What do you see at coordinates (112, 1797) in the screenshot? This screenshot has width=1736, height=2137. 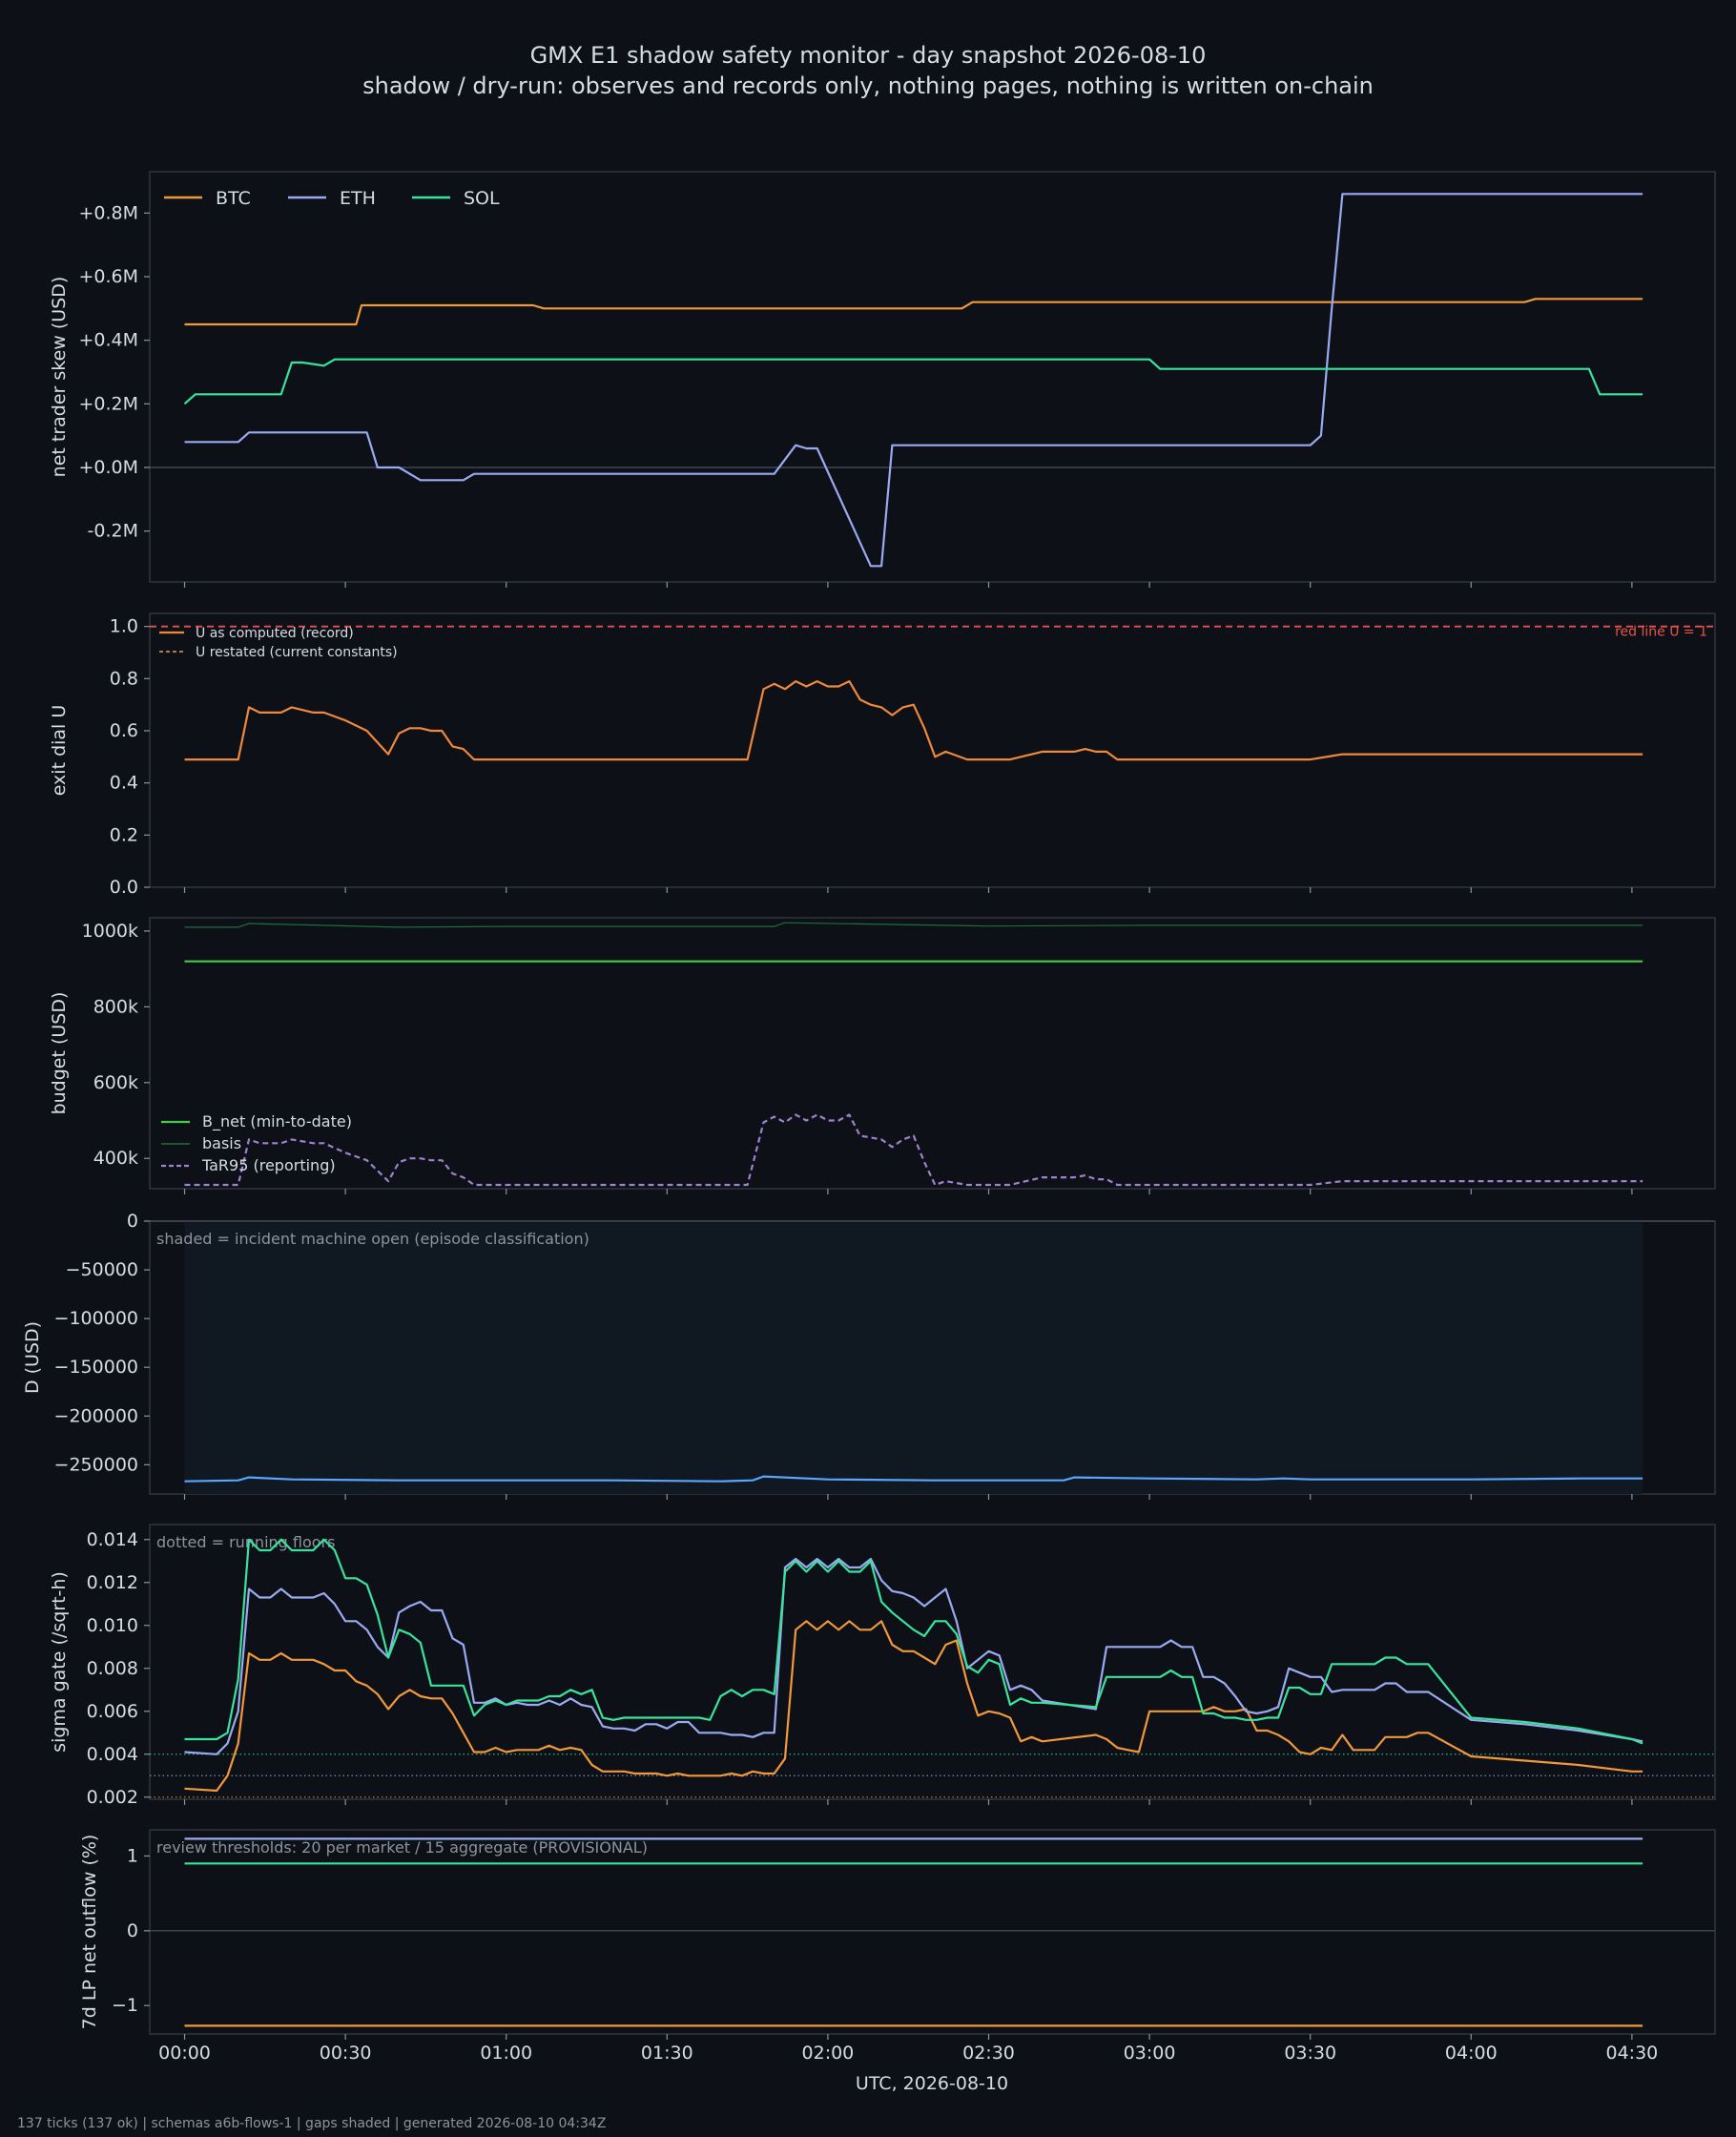 I see `y-tick-label: 0.002` at bounding box center [112, 1797].